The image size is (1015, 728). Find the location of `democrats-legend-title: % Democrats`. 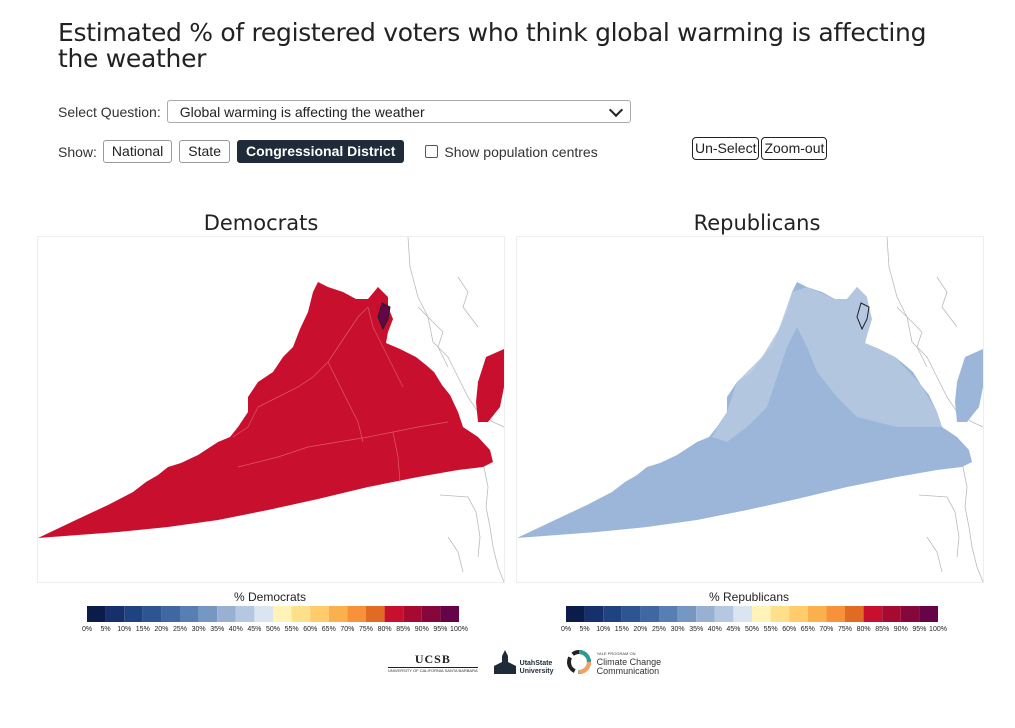

democrats-legend-title: % Democrats is located at coordinates (270, 597).